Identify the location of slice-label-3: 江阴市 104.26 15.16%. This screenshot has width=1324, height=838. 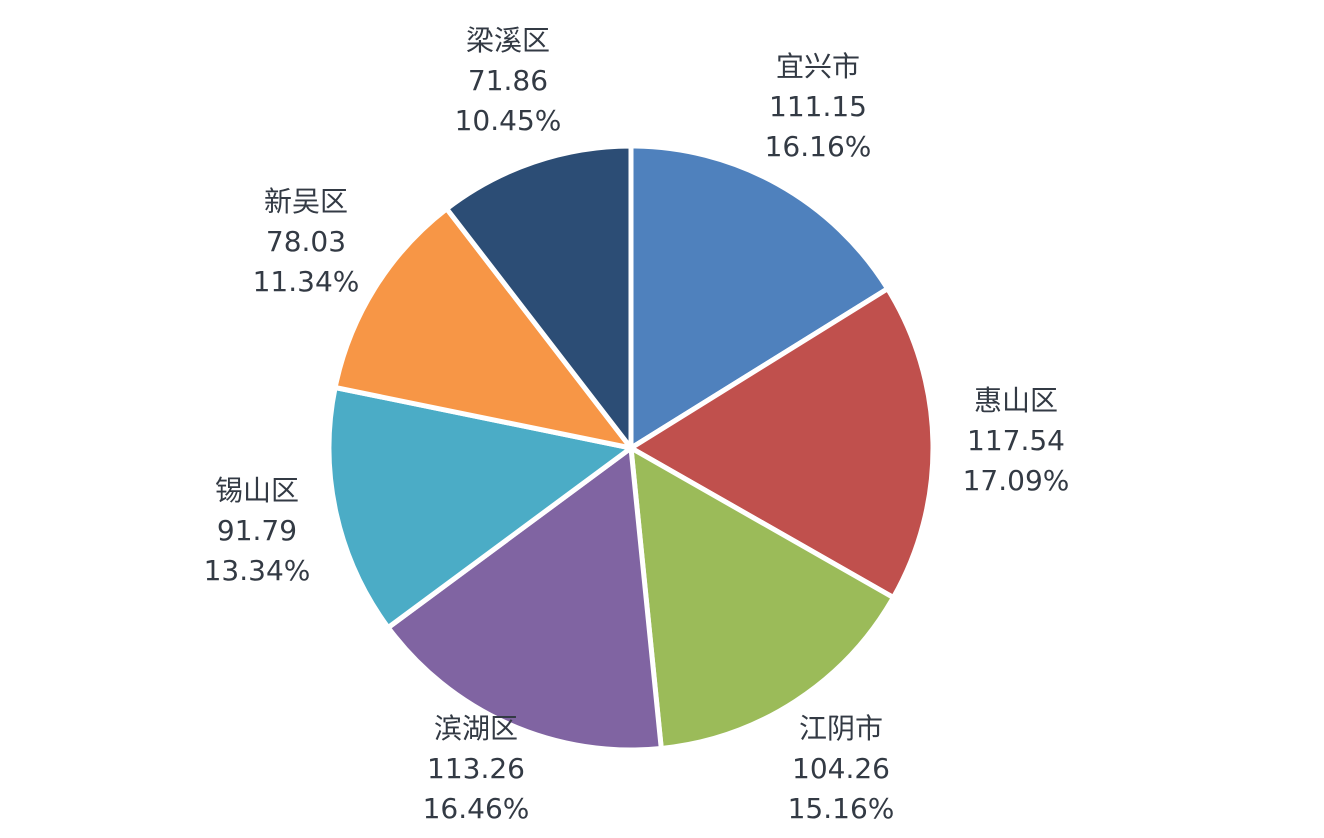
(841, 768).